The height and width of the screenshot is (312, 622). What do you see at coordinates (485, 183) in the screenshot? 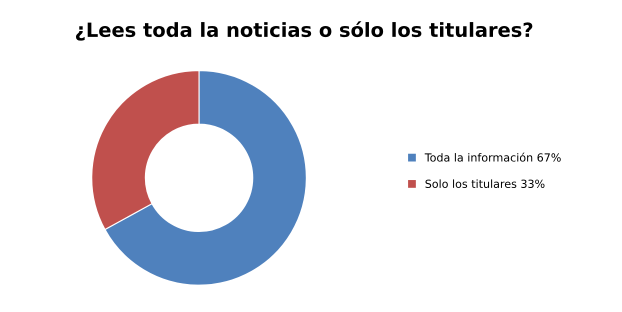
I see `legend-label: Solo los titulares 33%` at bounding box center [485, 183].